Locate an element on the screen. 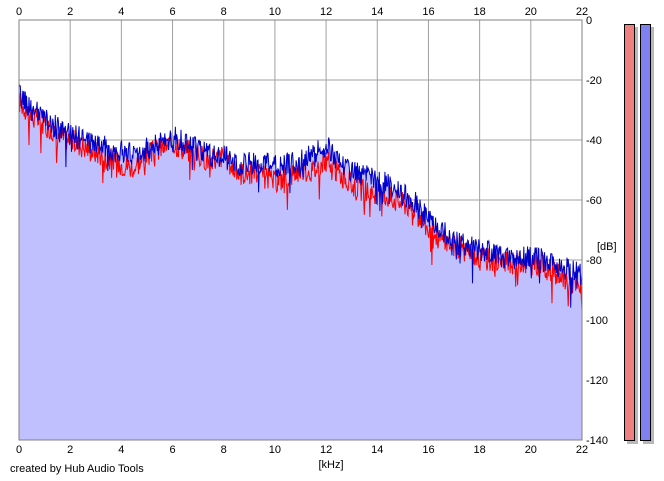  right-level-meter is located at coordinates (645, 232).